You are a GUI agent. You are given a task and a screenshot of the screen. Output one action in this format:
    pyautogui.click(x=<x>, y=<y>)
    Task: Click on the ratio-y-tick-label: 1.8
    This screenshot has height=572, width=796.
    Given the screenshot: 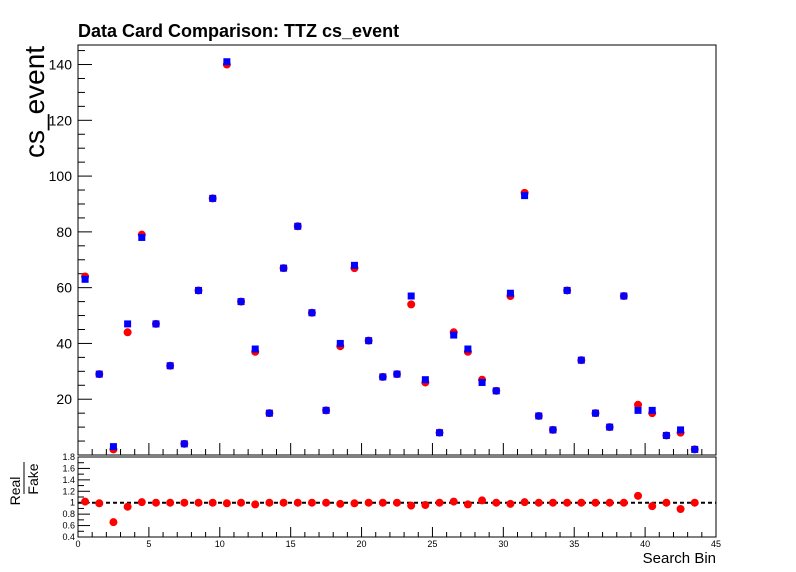 What is the action you would take?
    pyautogui.click(x=68, y=457)
    